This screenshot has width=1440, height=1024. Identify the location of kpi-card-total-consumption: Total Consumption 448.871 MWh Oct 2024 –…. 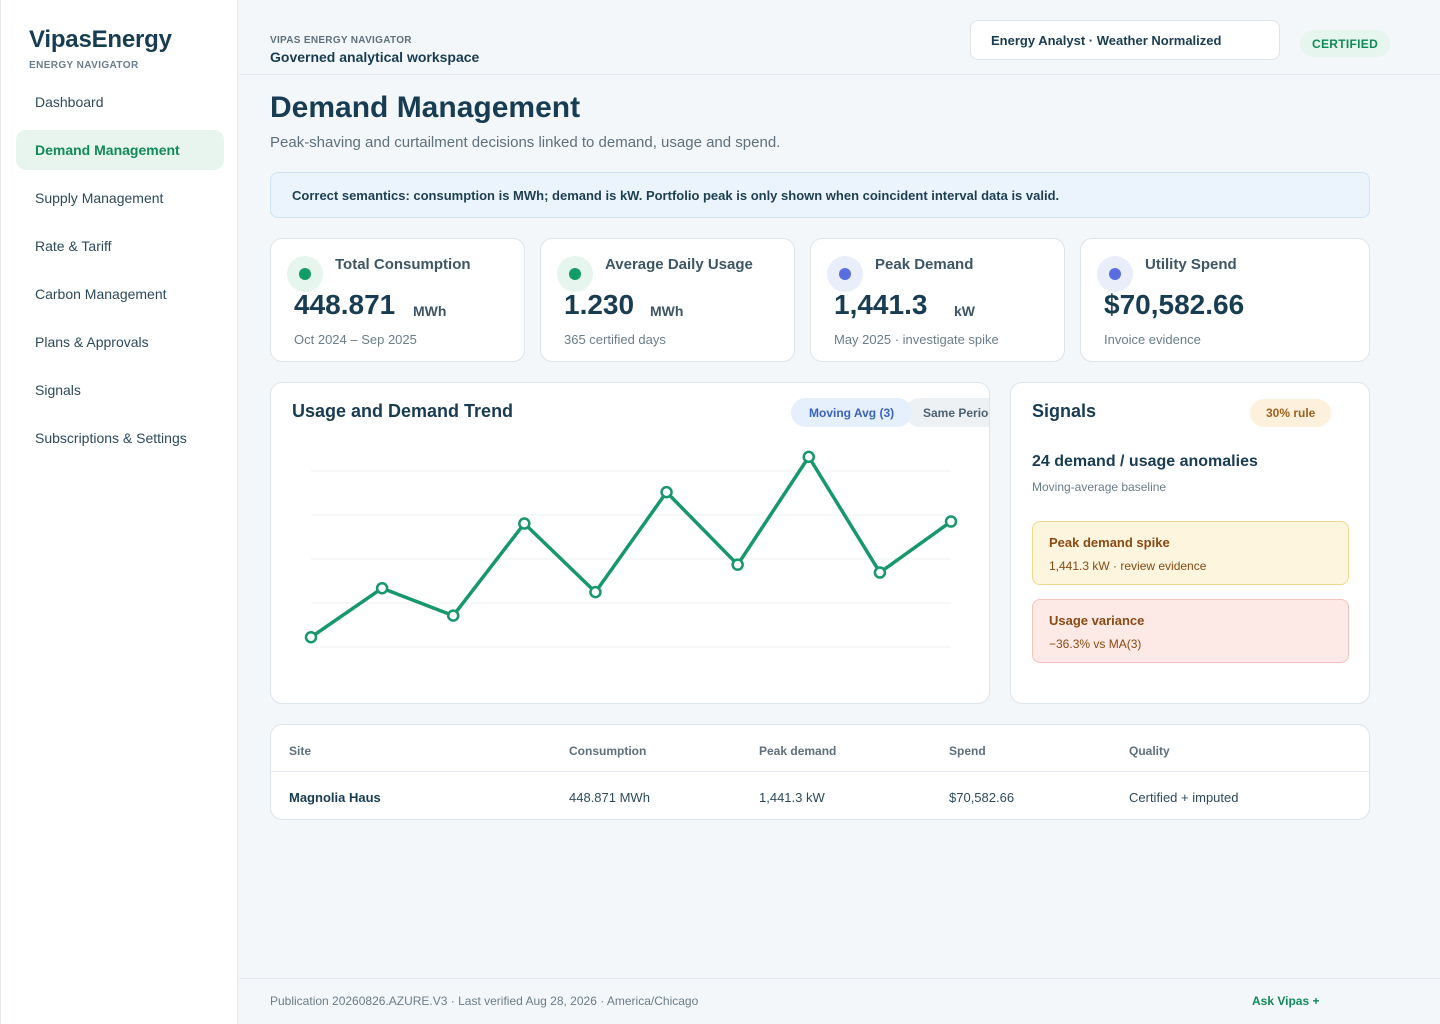
(397, 300).